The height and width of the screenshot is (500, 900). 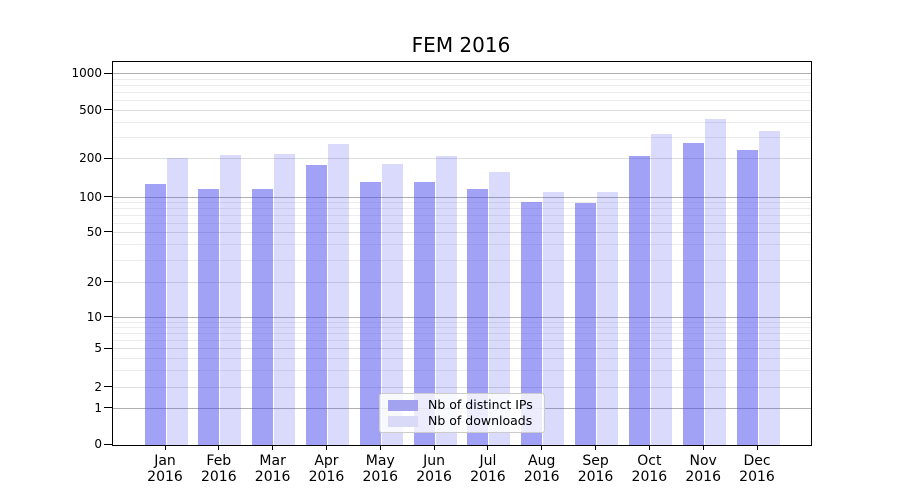 What do you see at coordinates (480, 420) in the screenshot?
I see `legend-label-downloads: Nb of downloads` at bounding box center [480, 420].